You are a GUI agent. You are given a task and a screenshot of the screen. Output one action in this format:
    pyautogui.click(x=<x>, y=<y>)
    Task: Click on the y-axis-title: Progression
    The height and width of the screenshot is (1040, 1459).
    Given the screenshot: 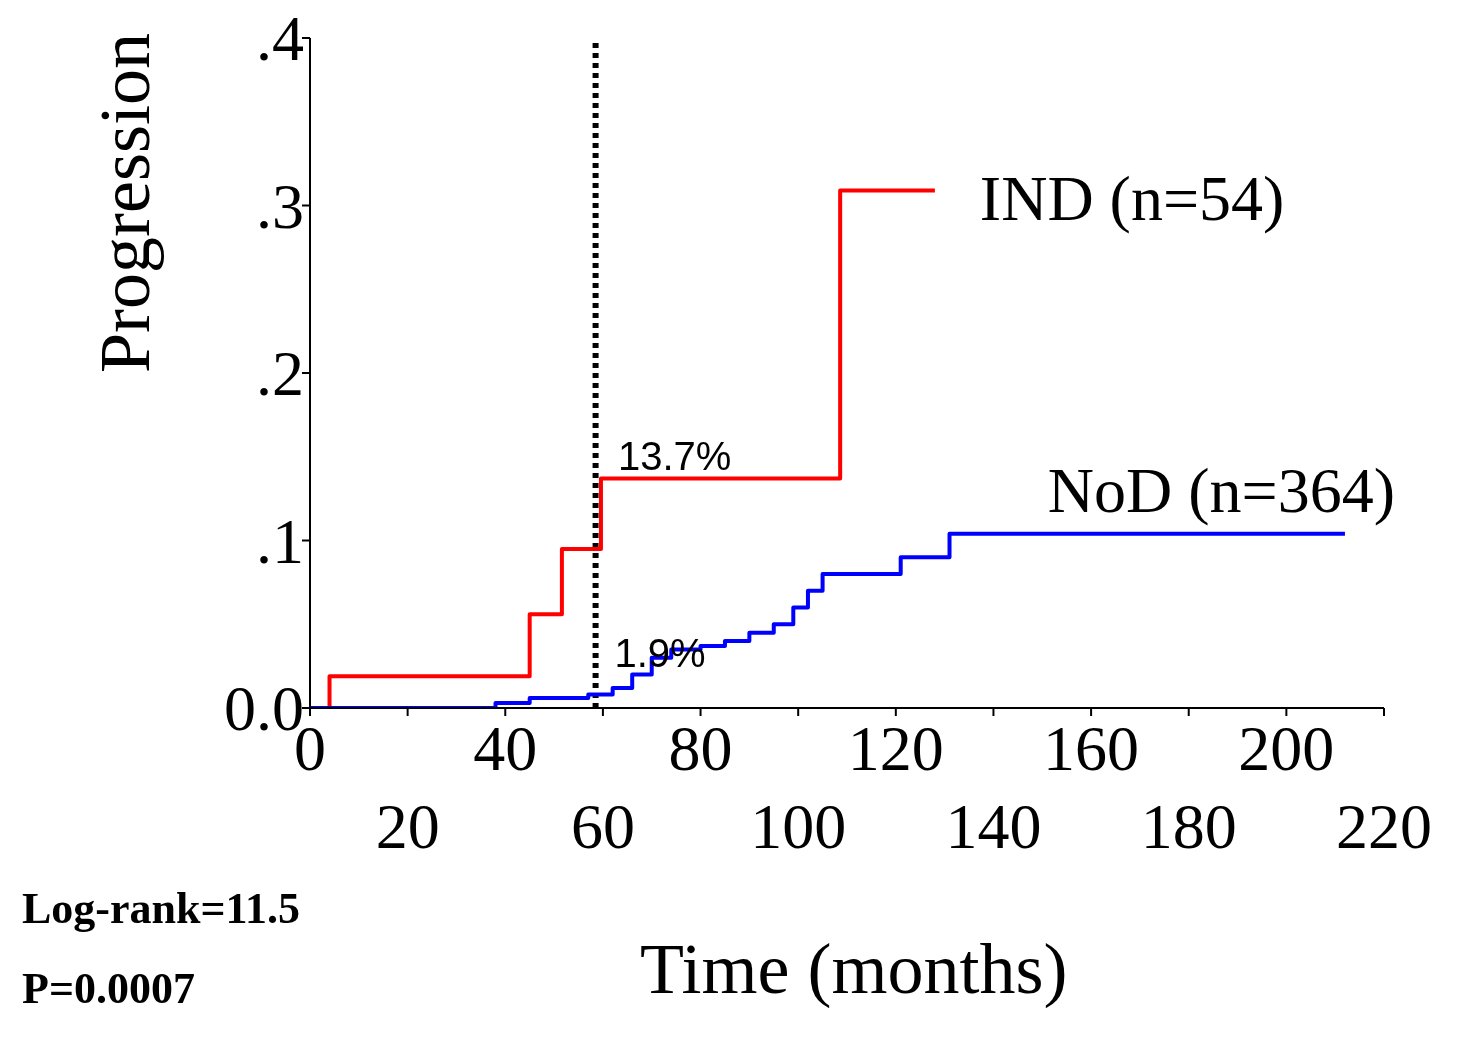 What is the action you would take?
    pyautogui.click(x=124, y=203)
    